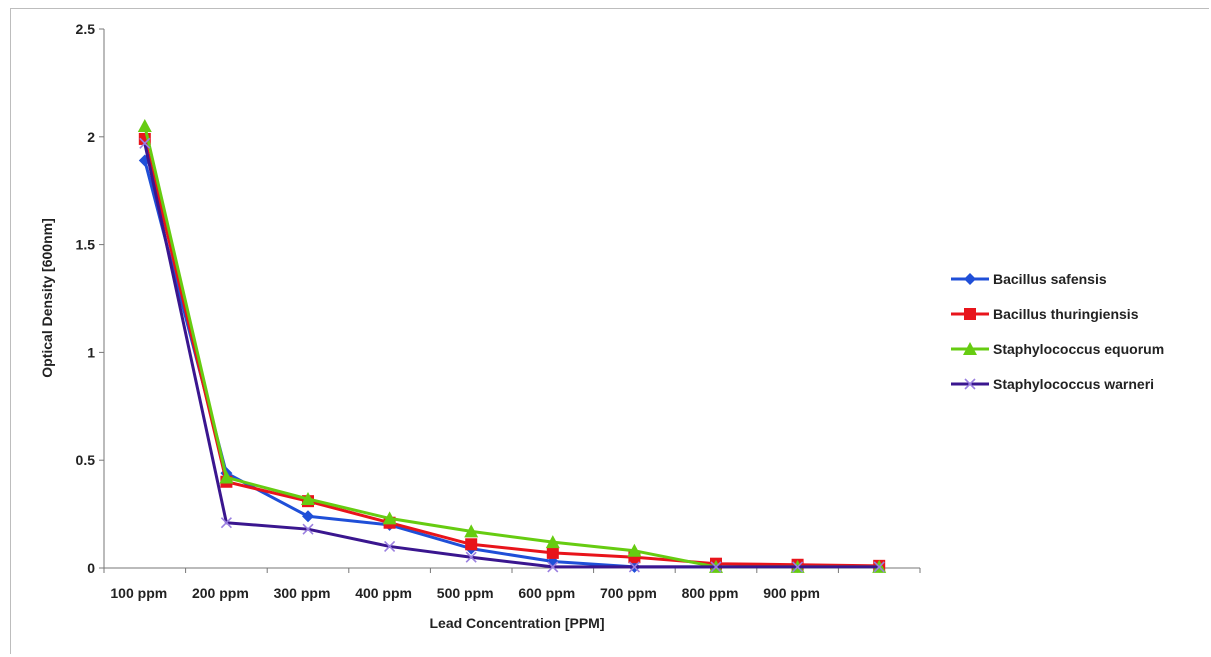  I want to click on y-tick-label: 1, so click(91, 352).